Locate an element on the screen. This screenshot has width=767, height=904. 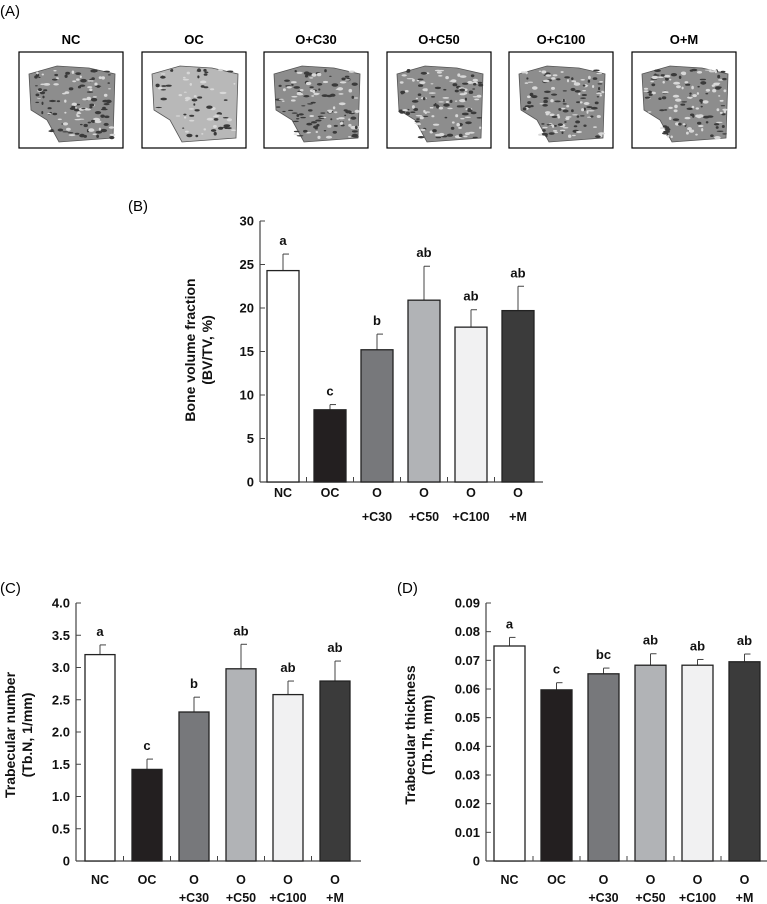
y-axis-title-line: Bone volume fraction is located at coordinates (190, 349).